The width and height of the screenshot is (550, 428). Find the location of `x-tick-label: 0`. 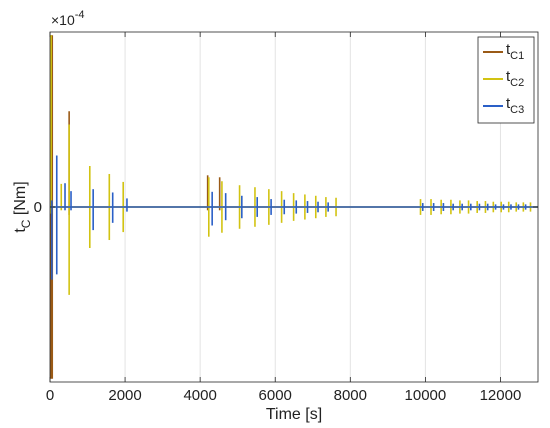

x-tick-label: 0 is located at coordinates (50, 395).